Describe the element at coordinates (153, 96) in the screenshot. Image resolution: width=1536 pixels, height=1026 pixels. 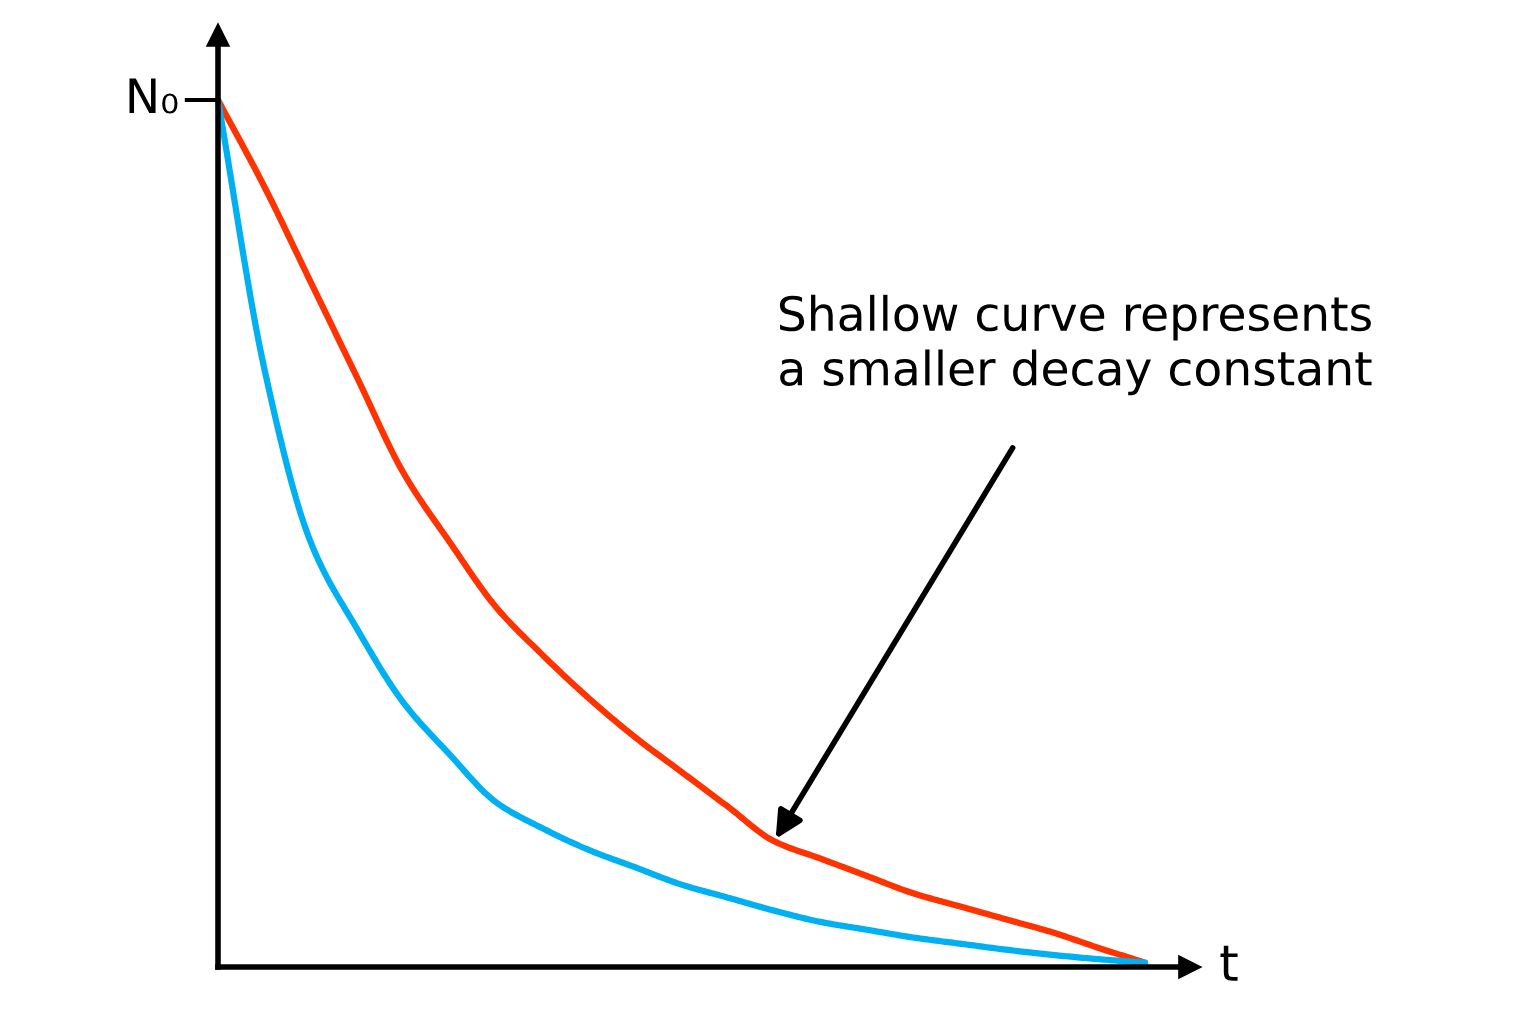
I see `text: N₀` at that location.